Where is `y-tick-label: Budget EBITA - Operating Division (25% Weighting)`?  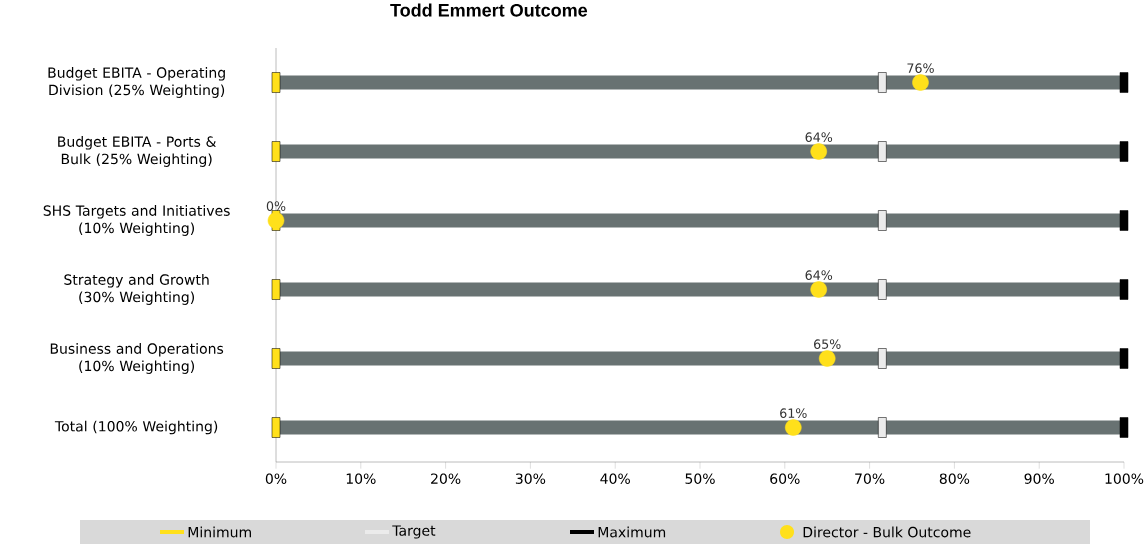
y-tick-label: Budget EBITA - Operating Division (25% Weighting) is located at coordinates (136, 82).